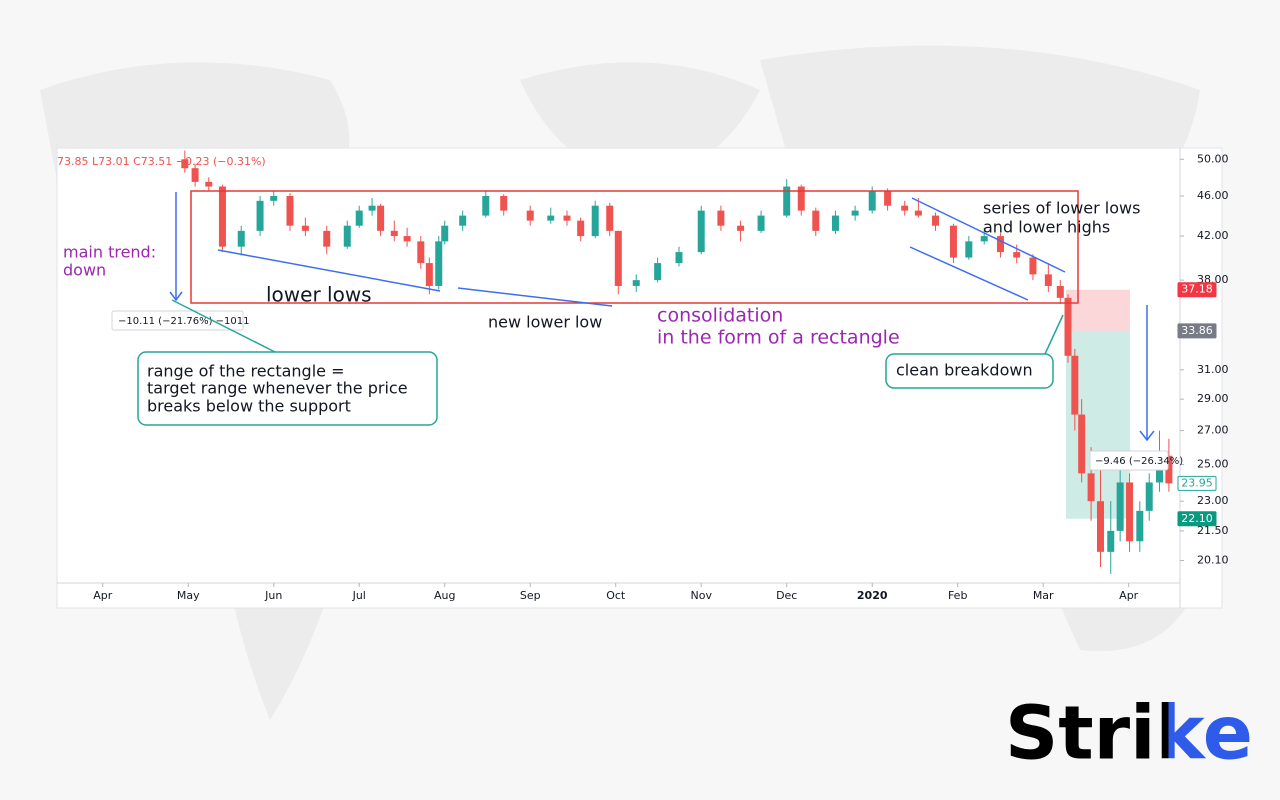 This screenshot has height=800, width=1280. I want to click on y-tick-label: 42.00, so click(1213, 235).